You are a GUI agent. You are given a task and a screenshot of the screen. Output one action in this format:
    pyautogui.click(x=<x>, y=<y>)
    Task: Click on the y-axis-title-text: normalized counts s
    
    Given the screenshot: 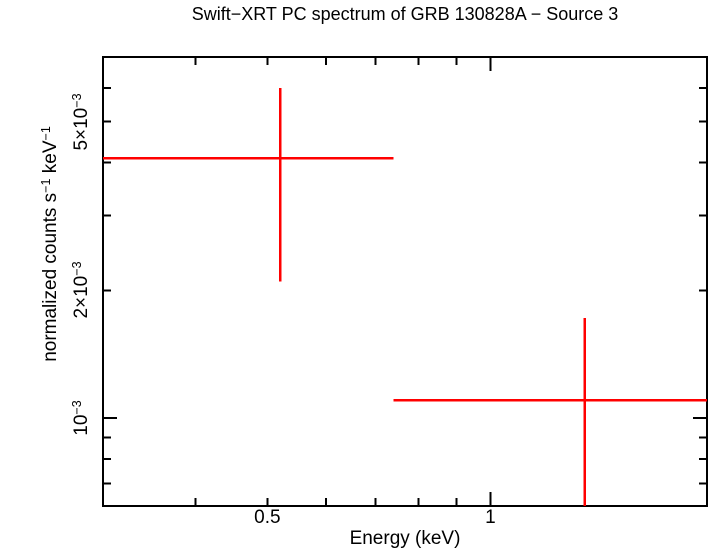 What is the action you would take?
    pyautogui.click(x=51, y=277)
    